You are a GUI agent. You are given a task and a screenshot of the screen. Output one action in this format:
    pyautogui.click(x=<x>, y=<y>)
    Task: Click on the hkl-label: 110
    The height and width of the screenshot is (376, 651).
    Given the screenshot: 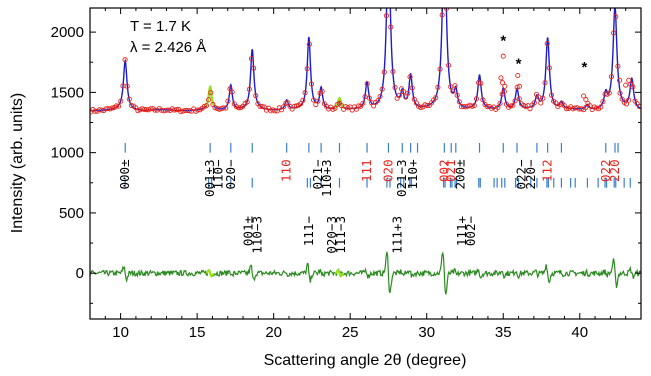 What is the action you would take?
    pyautogui.click(x=286, y=170)
    